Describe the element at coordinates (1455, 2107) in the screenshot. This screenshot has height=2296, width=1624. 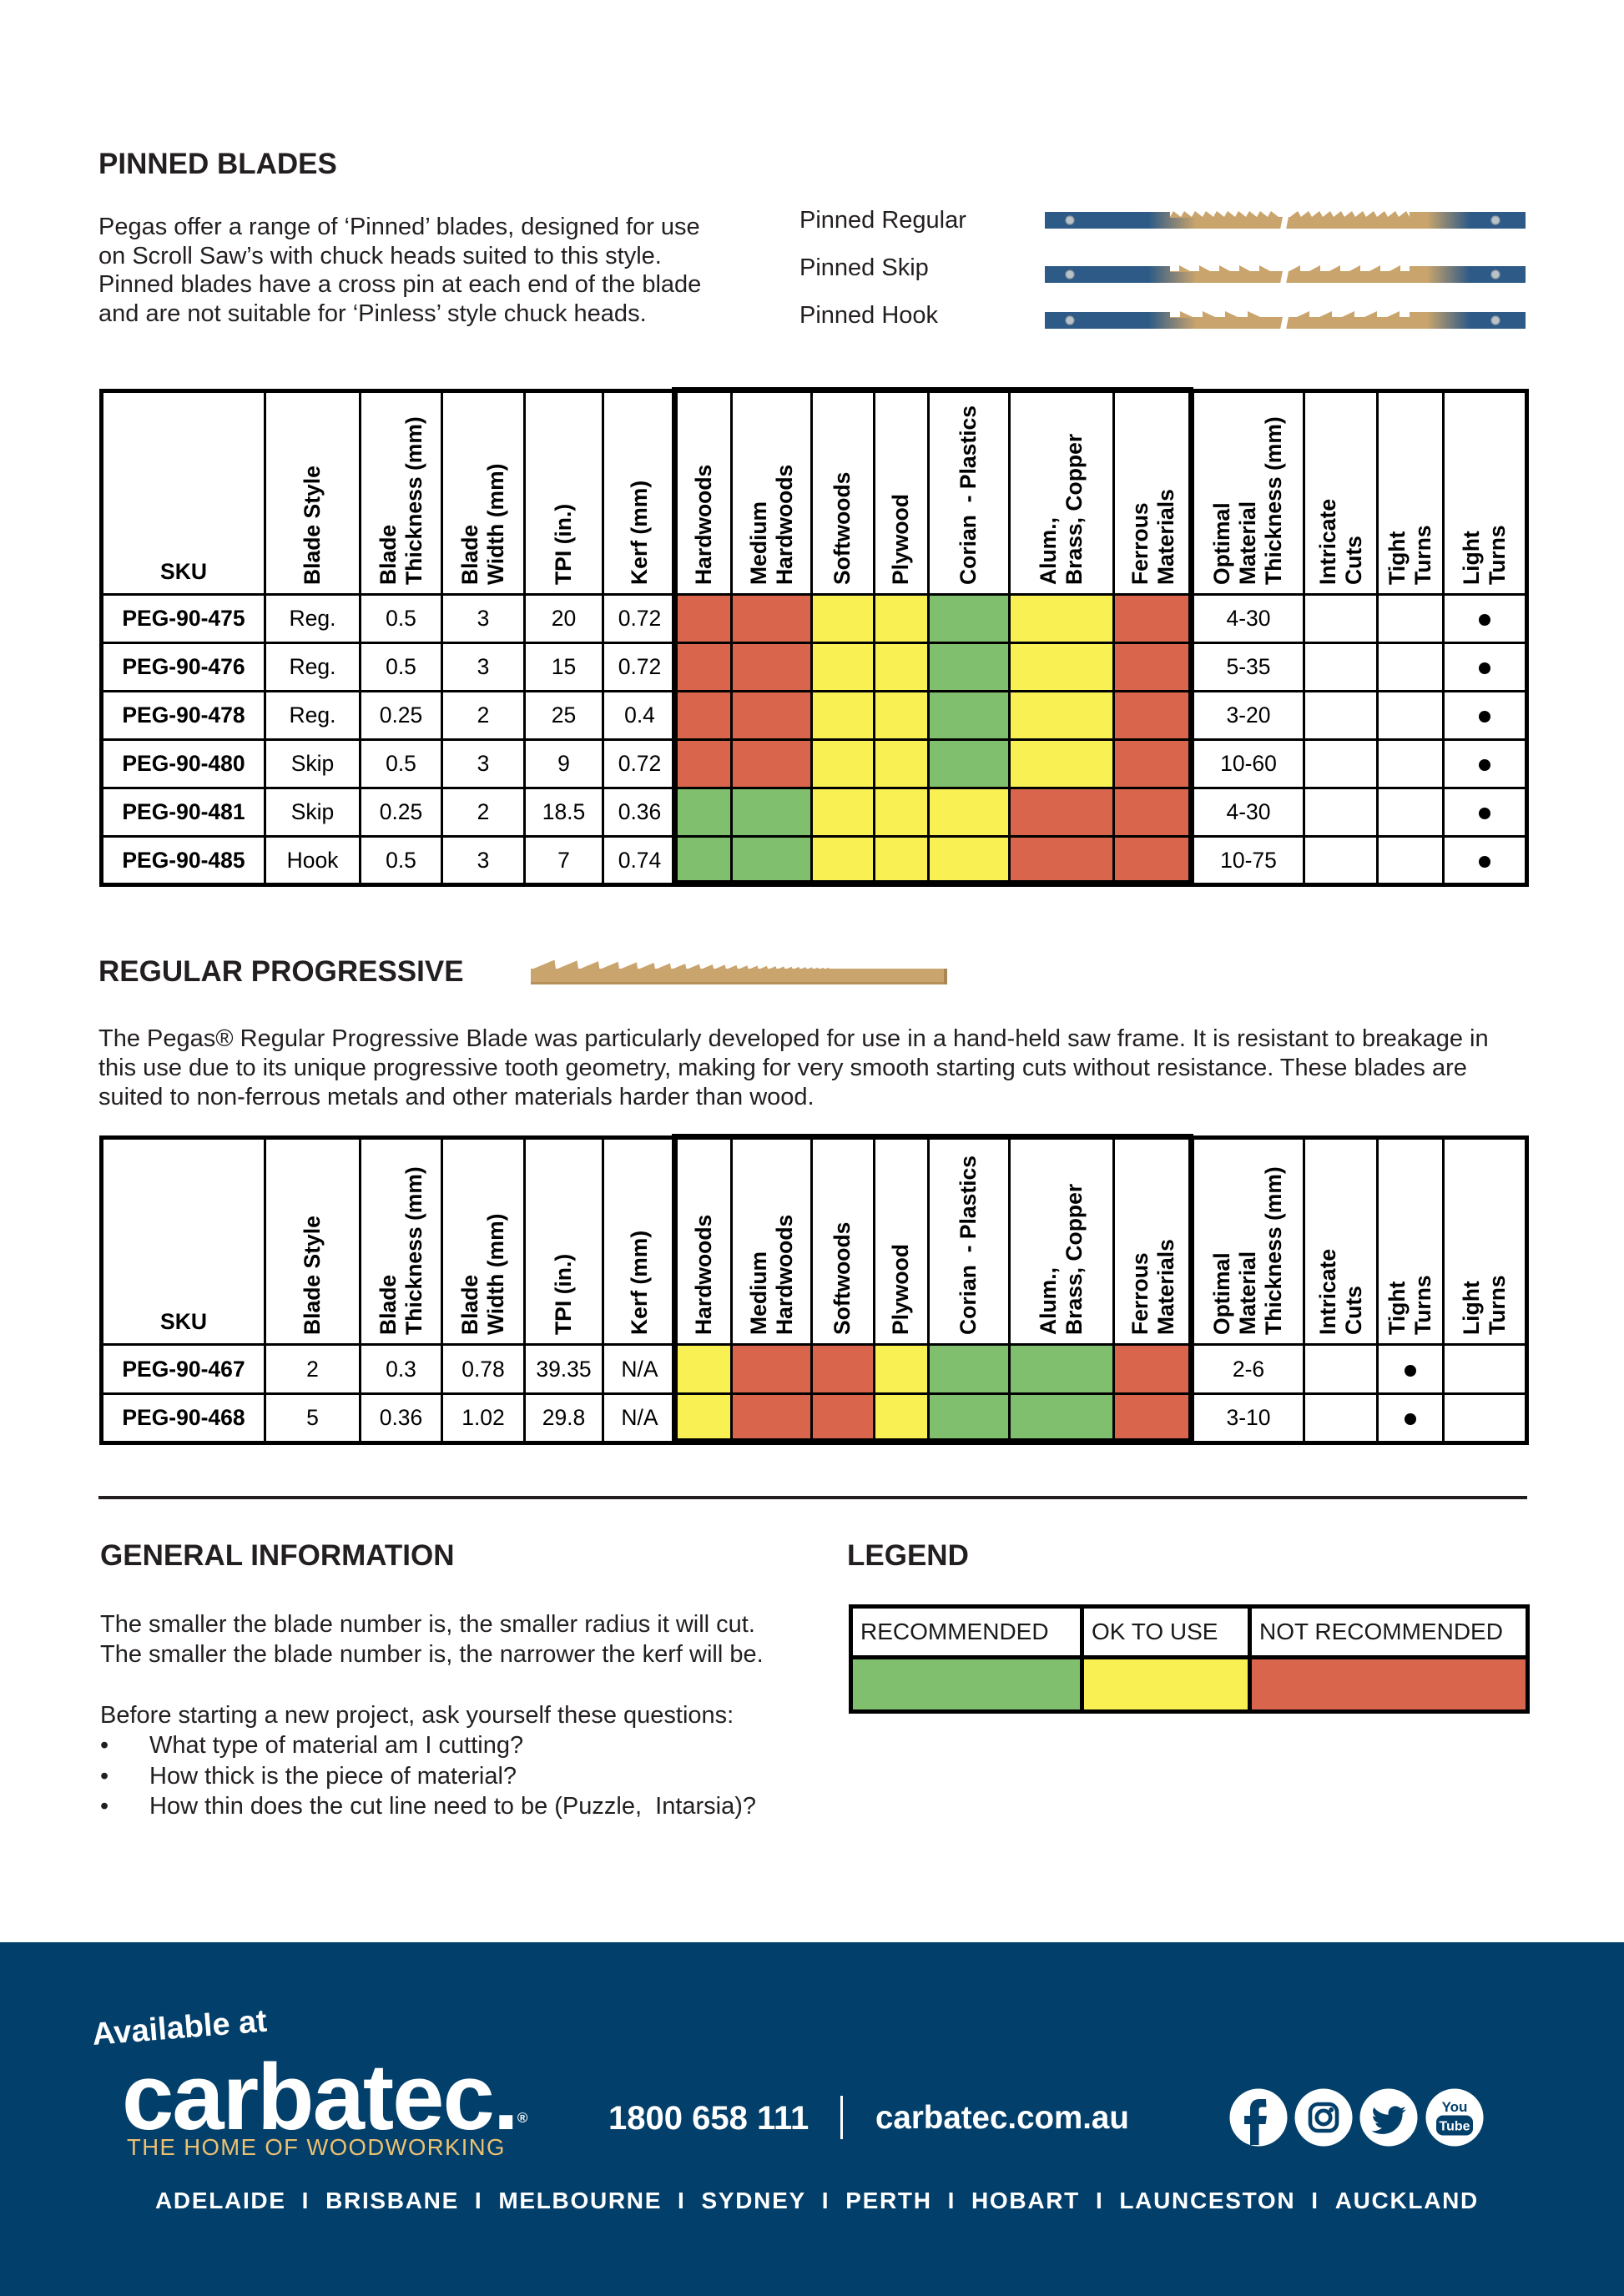
I see `svg-text: You` at that location.